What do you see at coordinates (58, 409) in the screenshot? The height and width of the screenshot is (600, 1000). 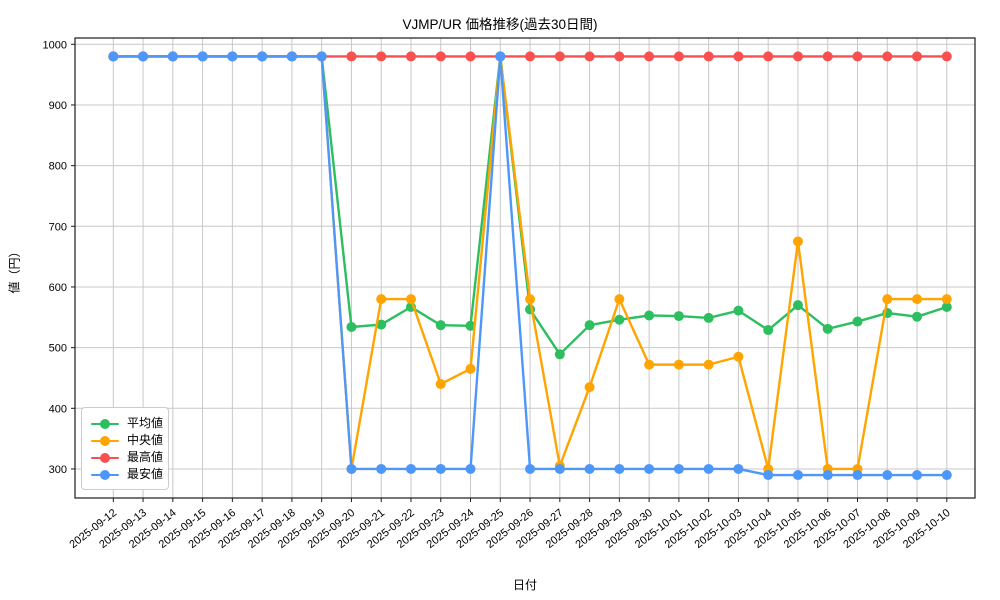 I see `y-tick-label: 400` at bounding box center [58, 409].